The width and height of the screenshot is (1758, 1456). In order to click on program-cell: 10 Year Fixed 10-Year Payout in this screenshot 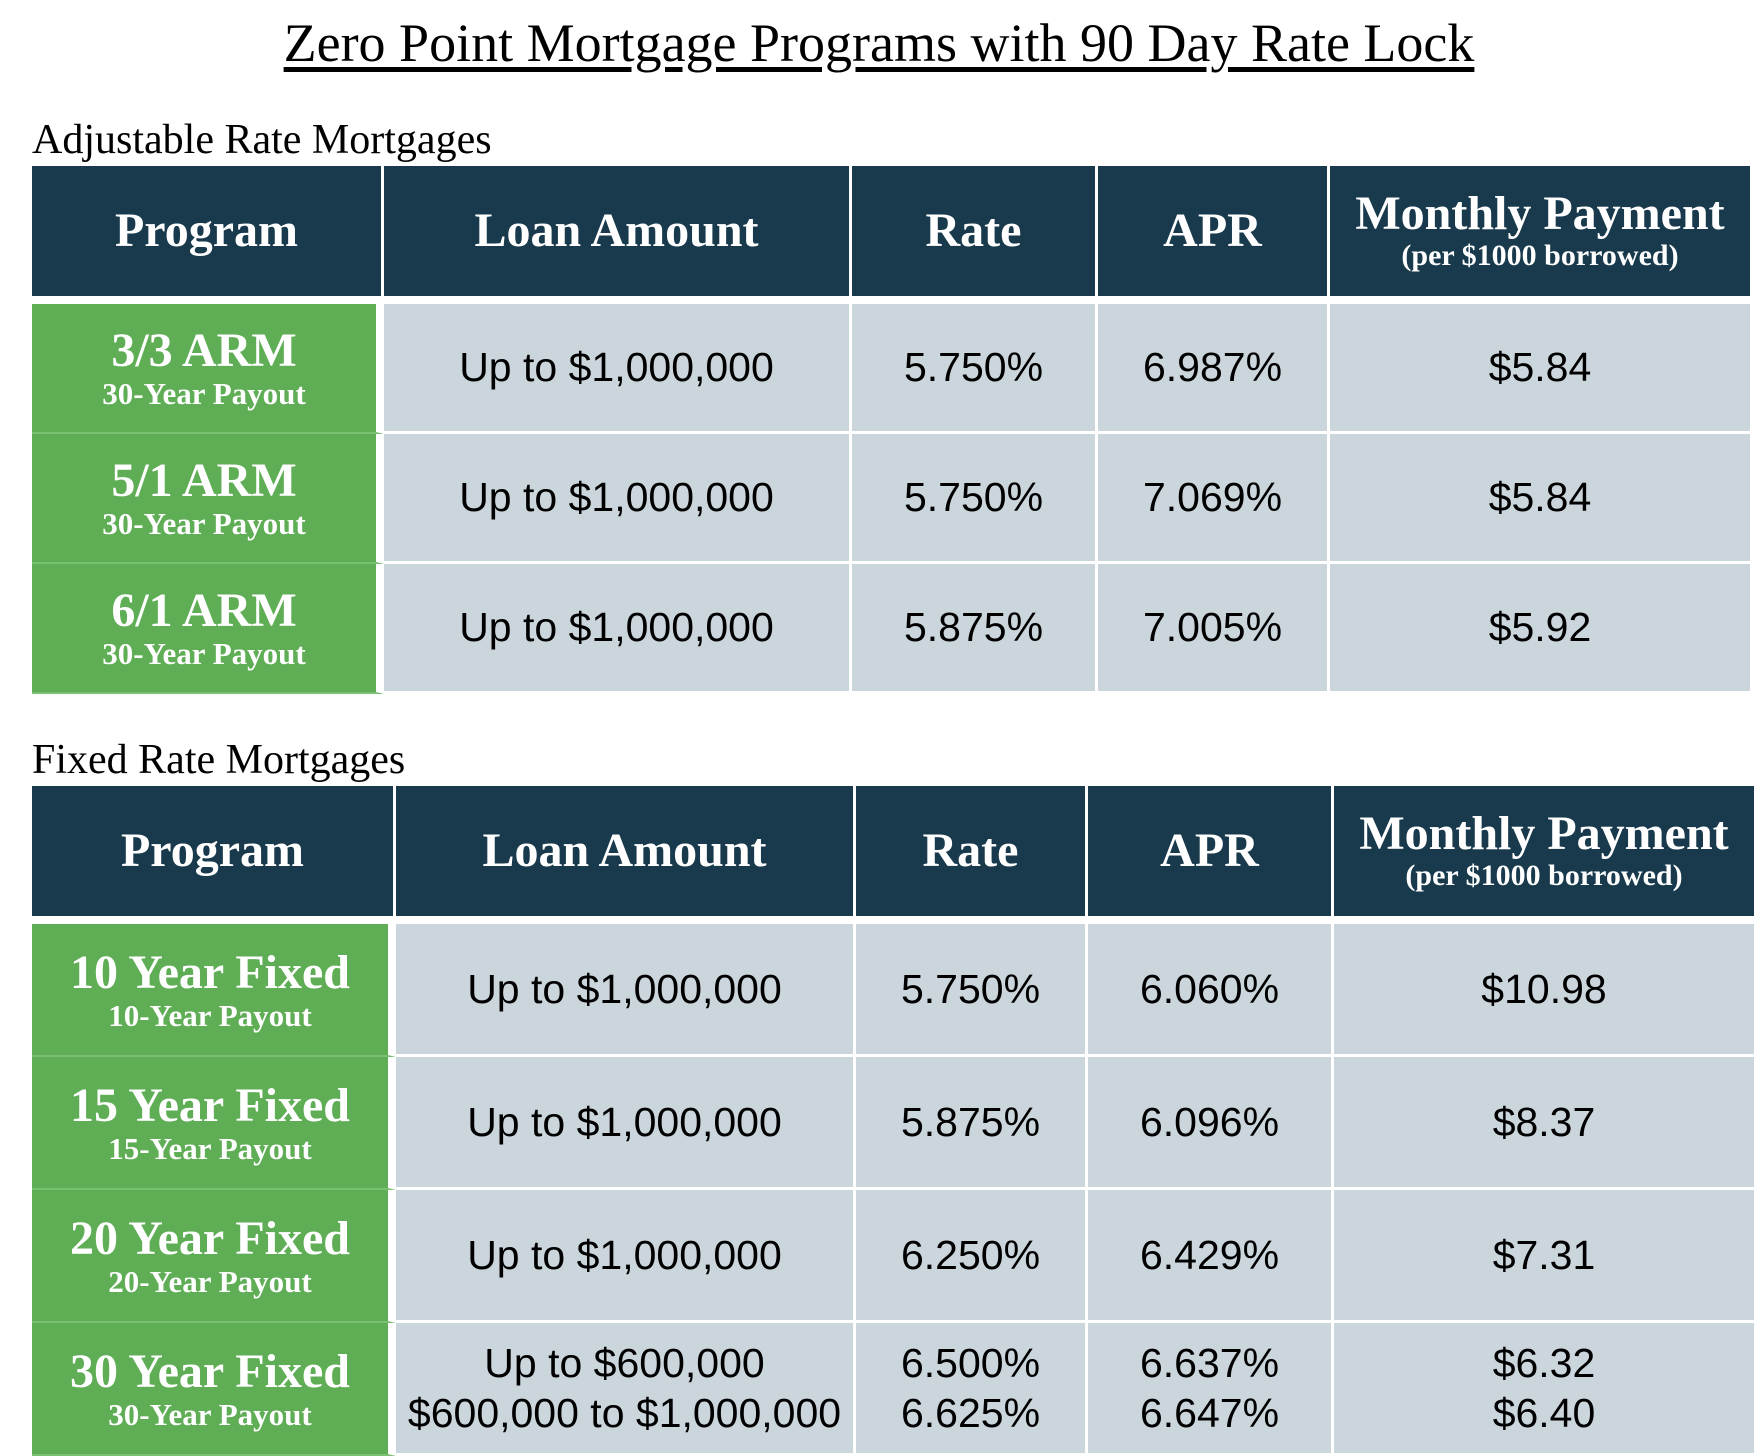, I will do `click(214, 990)`.